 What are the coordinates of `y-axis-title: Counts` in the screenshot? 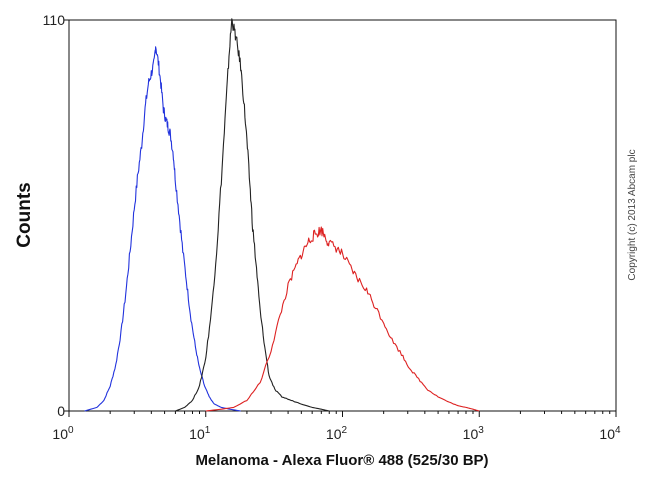 It's located at (24, 214).